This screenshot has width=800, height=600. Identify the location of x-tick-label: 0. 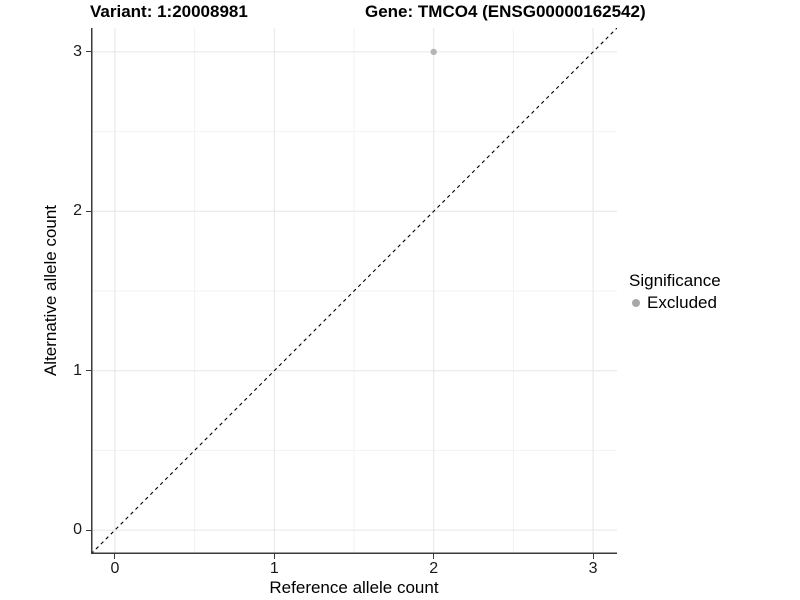
(115, 568).